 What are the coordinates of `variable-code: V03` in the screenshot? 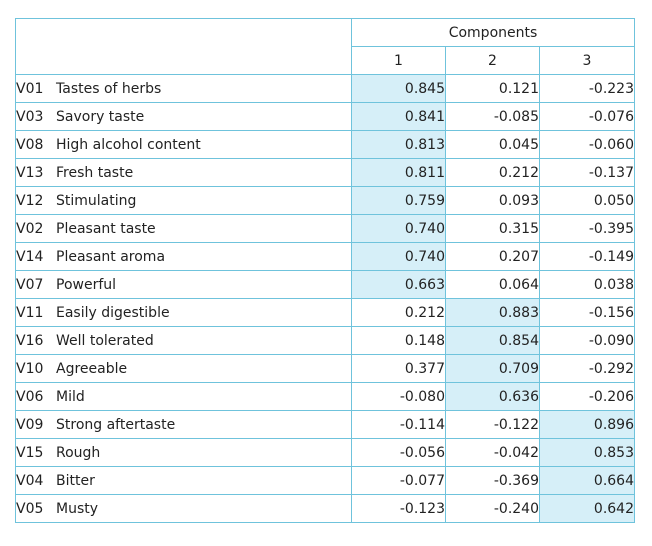 It's located at (30, 116).